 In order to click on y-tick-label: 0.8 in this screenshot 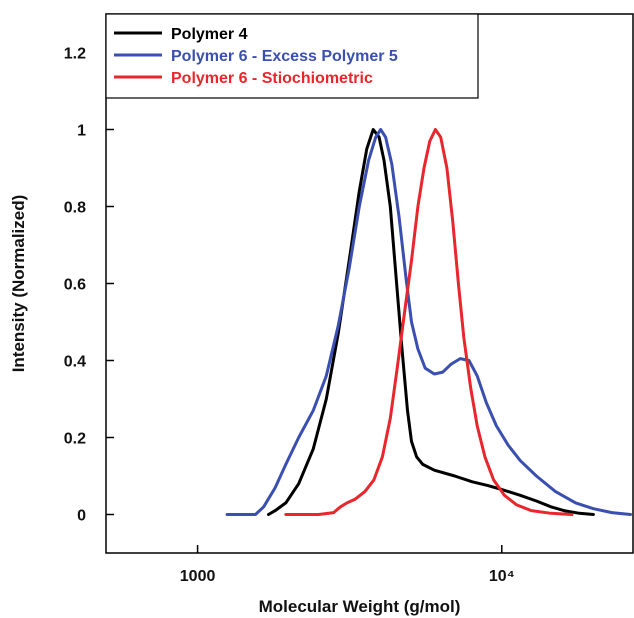, I will do `click(75, 208)`.